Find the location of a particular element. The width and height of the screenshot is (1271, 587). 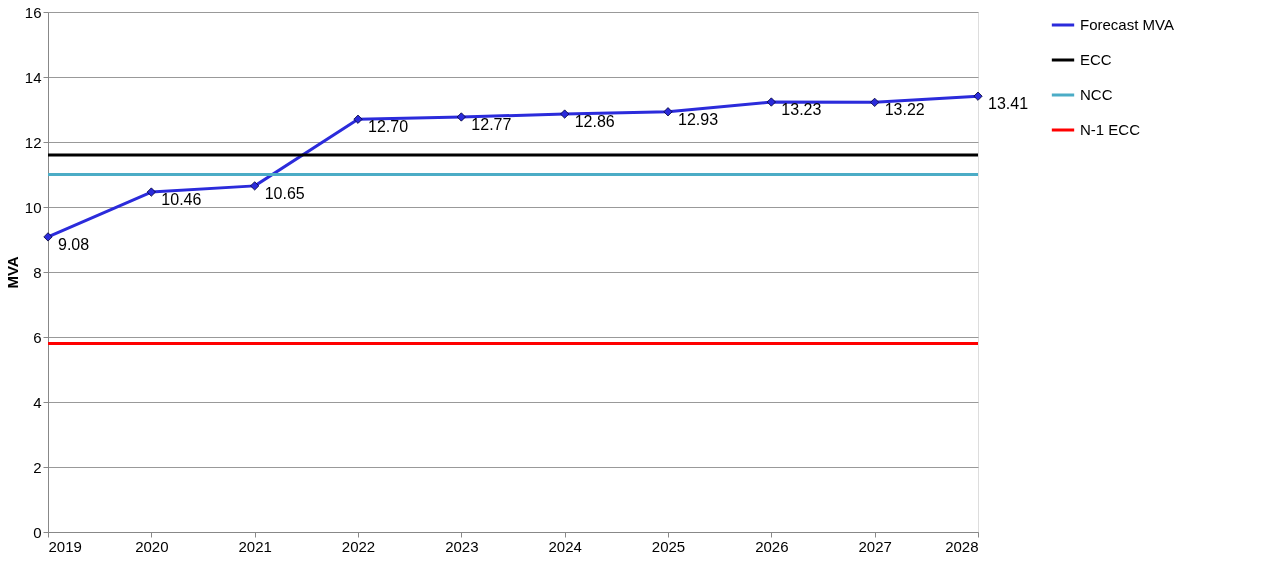

data-label: 13.41 is located at coordinates (1008, 104).